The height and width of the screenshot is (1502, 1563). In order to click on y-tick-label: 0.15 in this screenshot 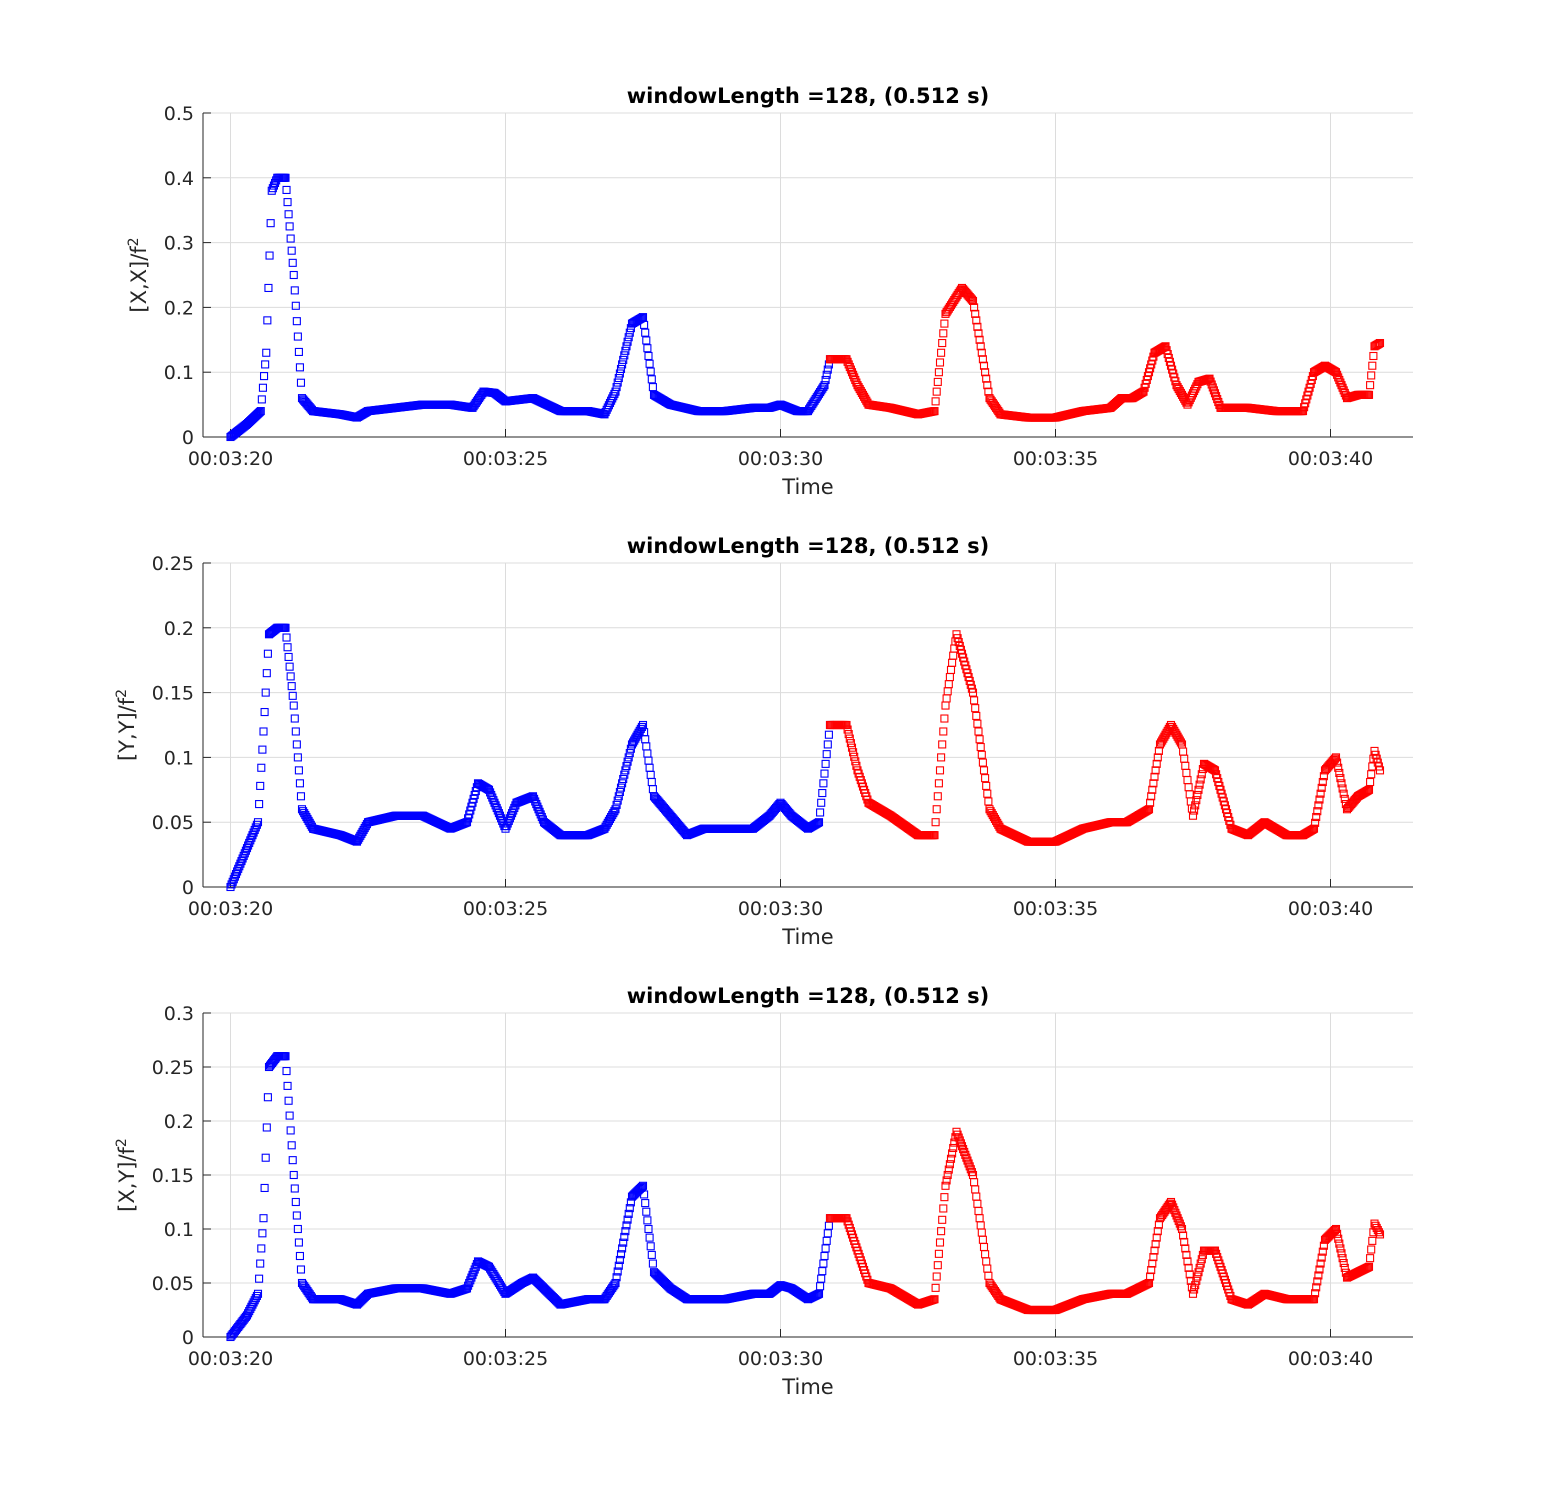, I will do `click(173, 1176)`.